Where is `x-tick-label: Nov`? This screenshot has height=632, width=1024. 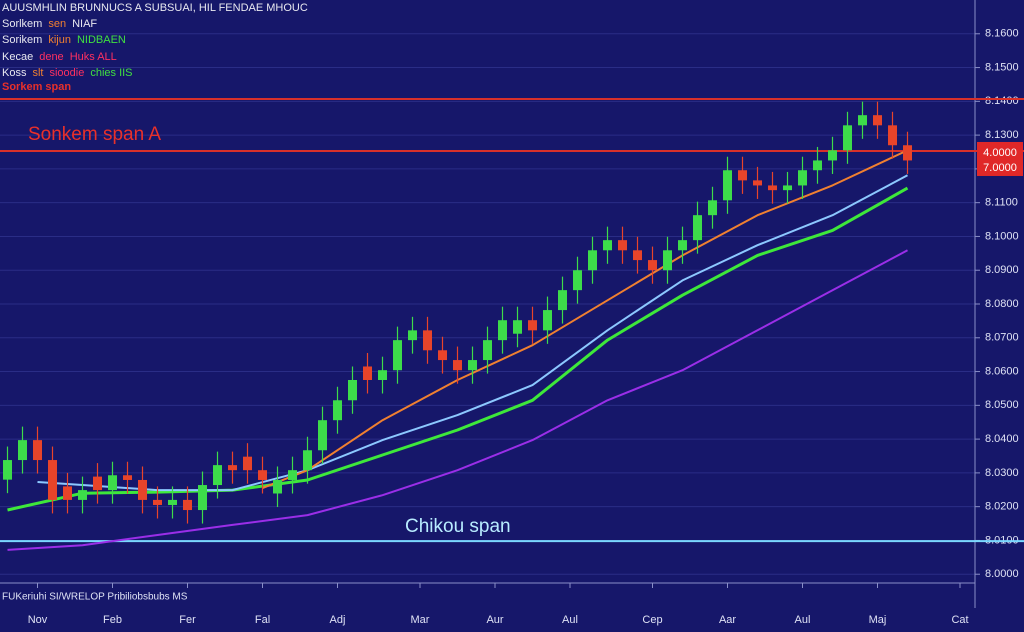
x-tick-label: Nov is located at coordinates (38, 620).